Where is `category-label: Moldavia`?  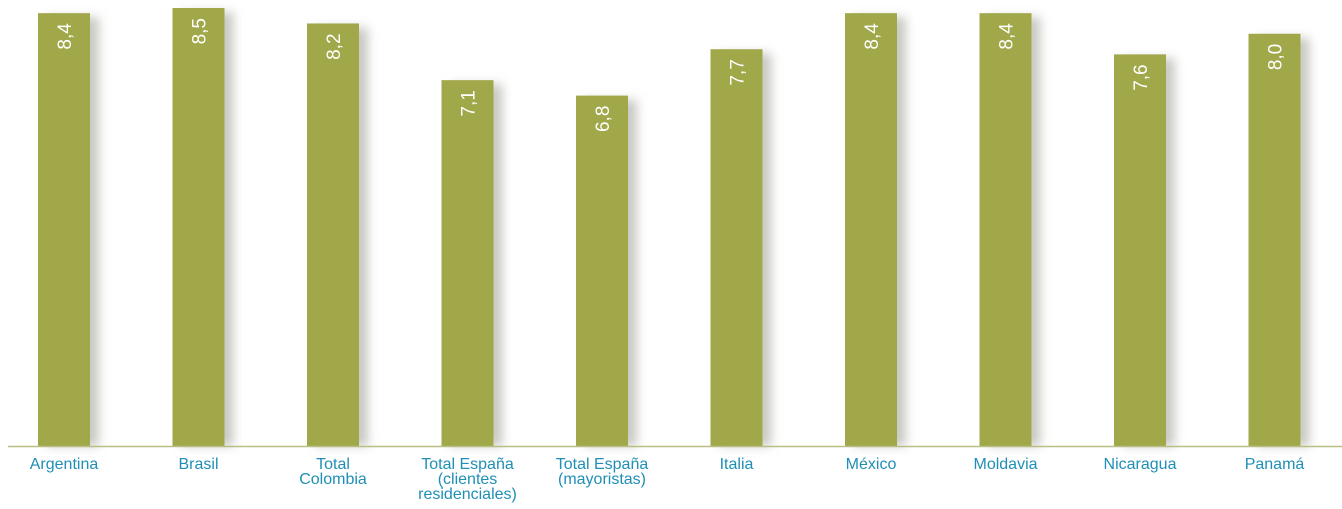 category-label: Moldavia is located at coordinates (1005, 464).